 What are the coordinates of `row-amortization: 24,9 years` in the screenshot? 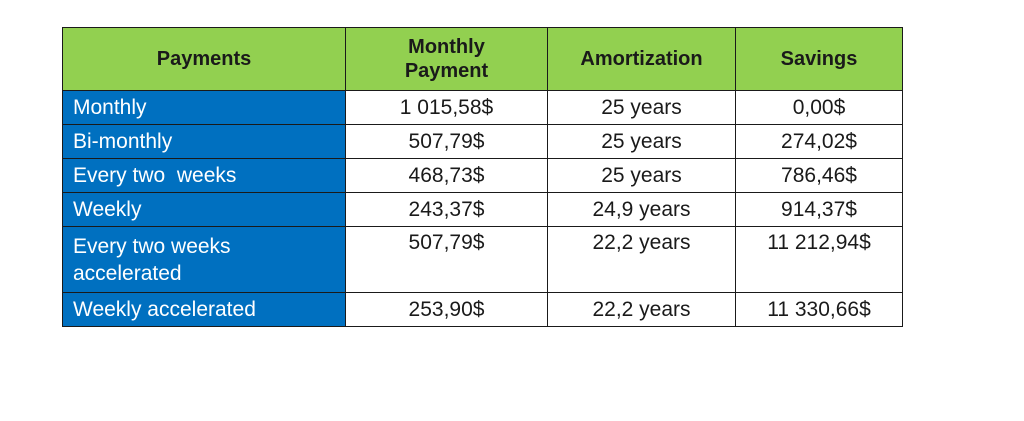 It's located at (641, 209).